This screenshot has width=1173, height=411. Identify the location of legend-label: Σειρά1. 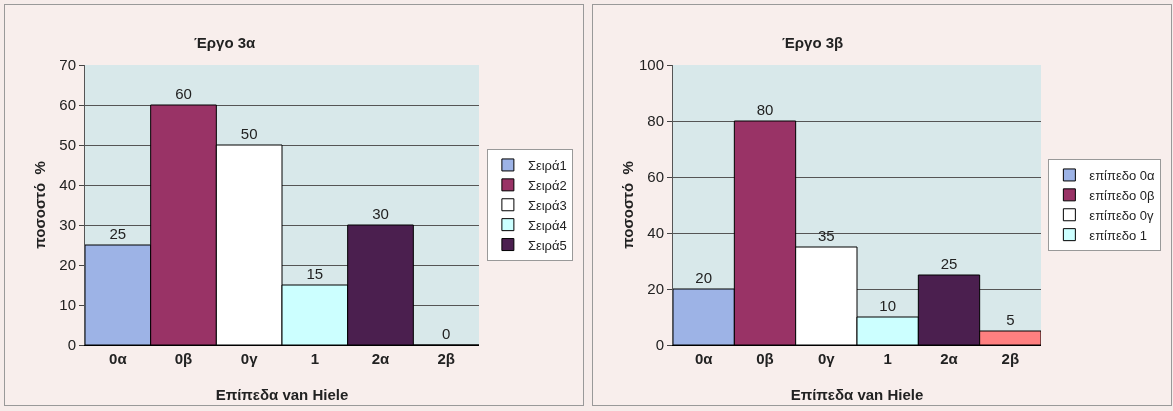
(547, 166).